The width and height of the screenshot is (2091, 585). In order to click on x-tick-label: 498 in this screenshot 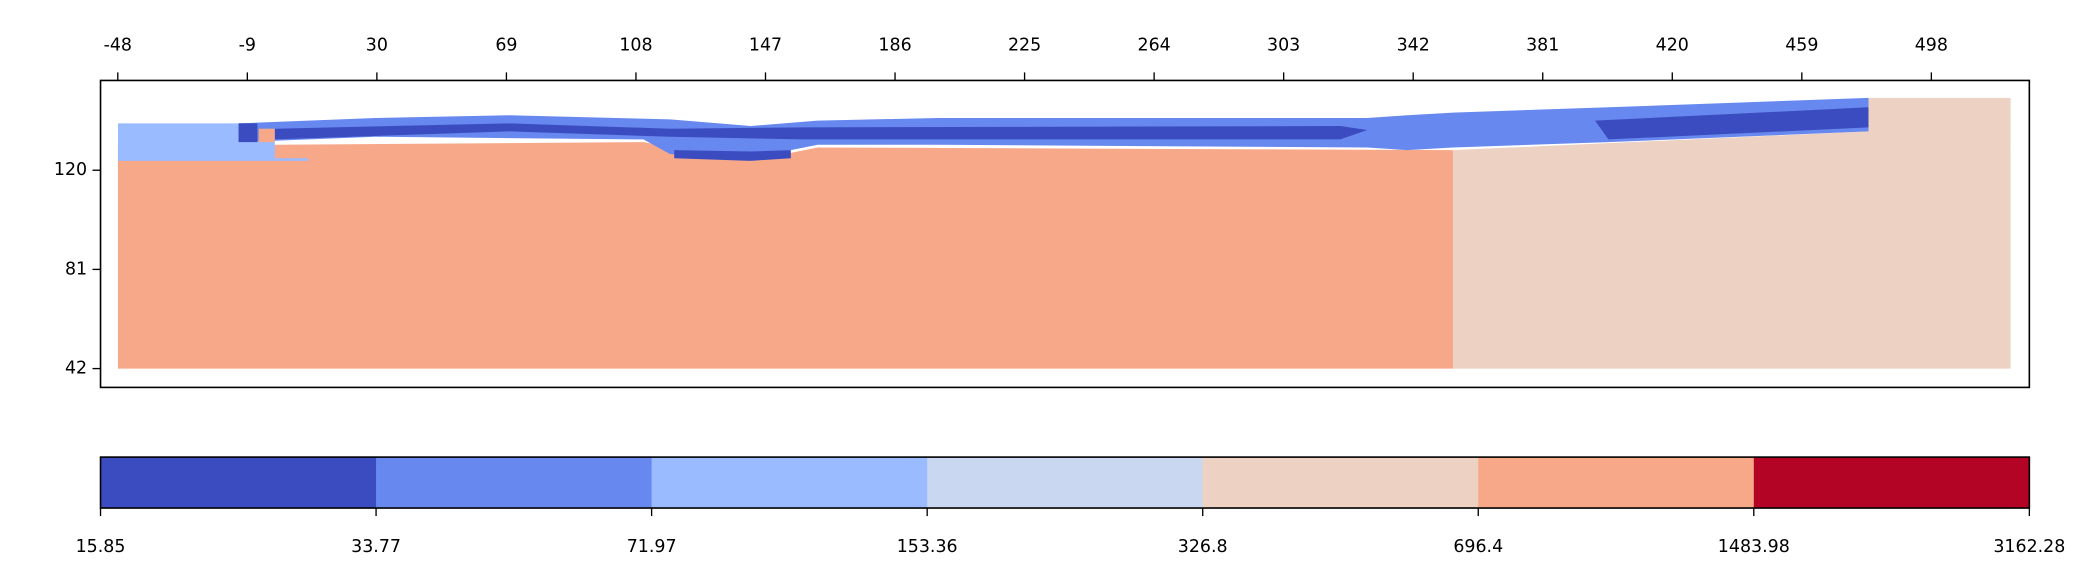, I will do `click(1931, 46)`.